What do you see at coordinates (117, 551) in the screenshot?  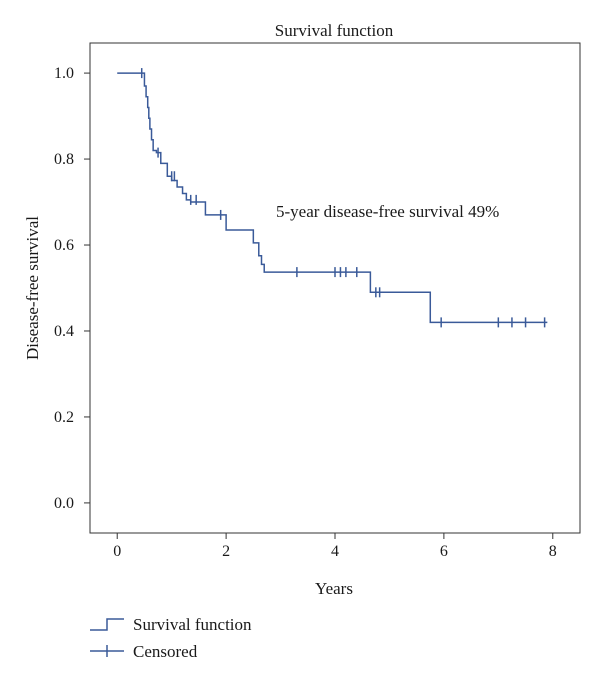 I see `x-tick-label: 0` at bounding box center [117, 551].